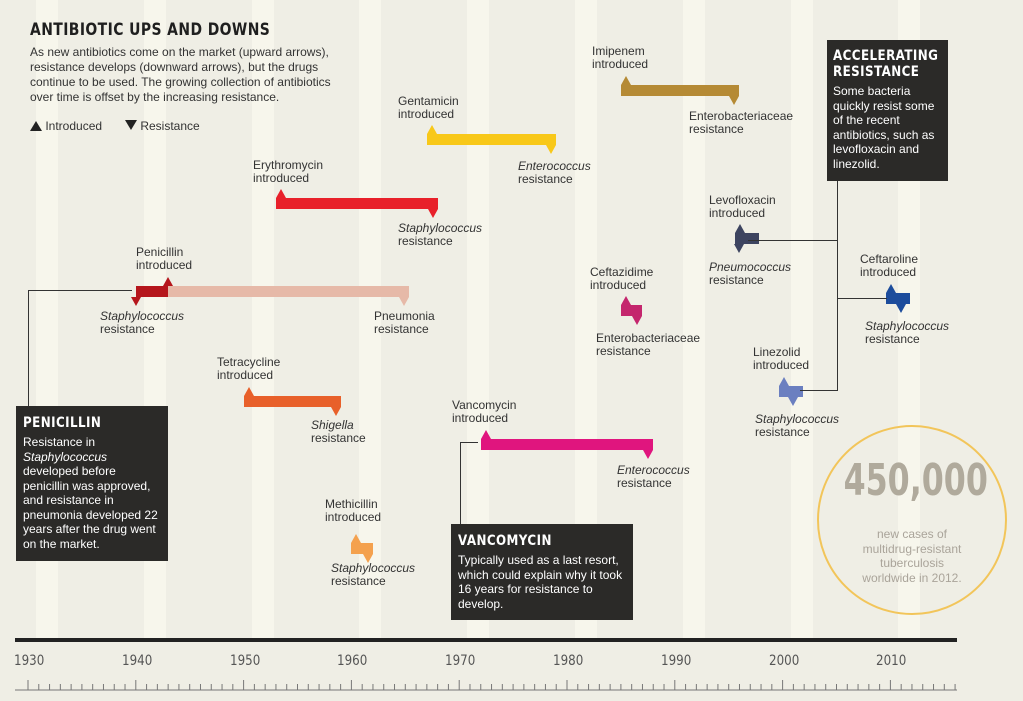 Image resolution: width=1023 pixels, height=701 pixels. Describe the element at coordinates (676, 661) in the screenshot. I see `year-label: 1990` at that location.